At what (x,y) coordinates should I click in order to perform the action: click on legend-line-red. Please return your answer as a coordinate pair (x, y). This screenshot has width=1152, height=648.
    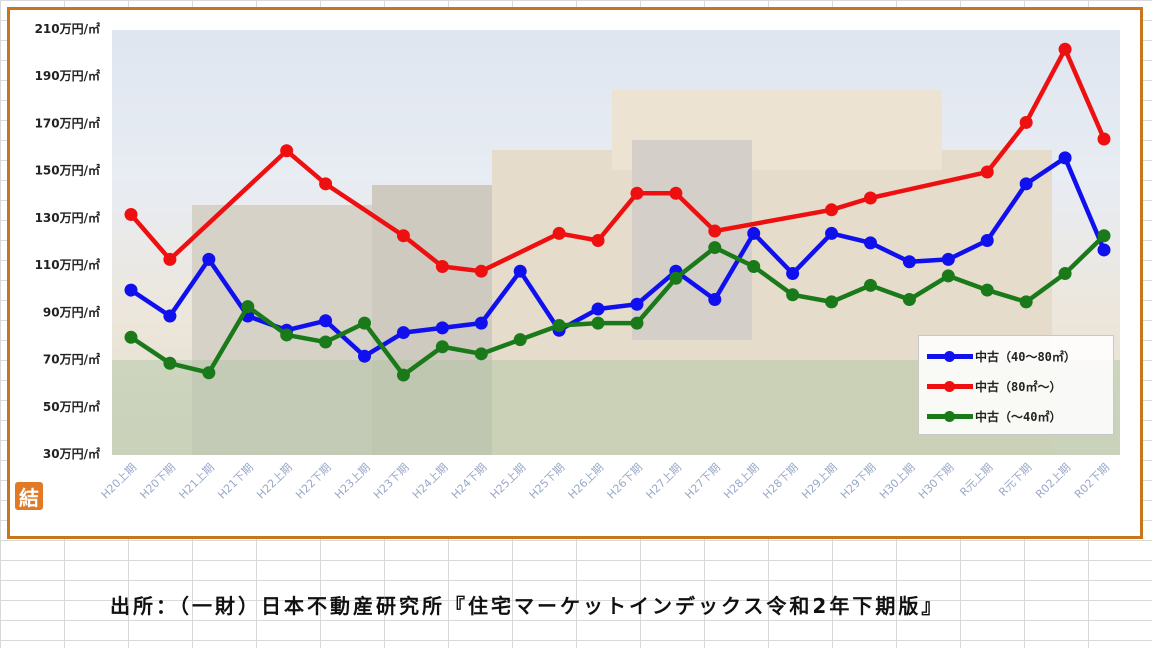
    Looking at the image, I should click on (950, 386).